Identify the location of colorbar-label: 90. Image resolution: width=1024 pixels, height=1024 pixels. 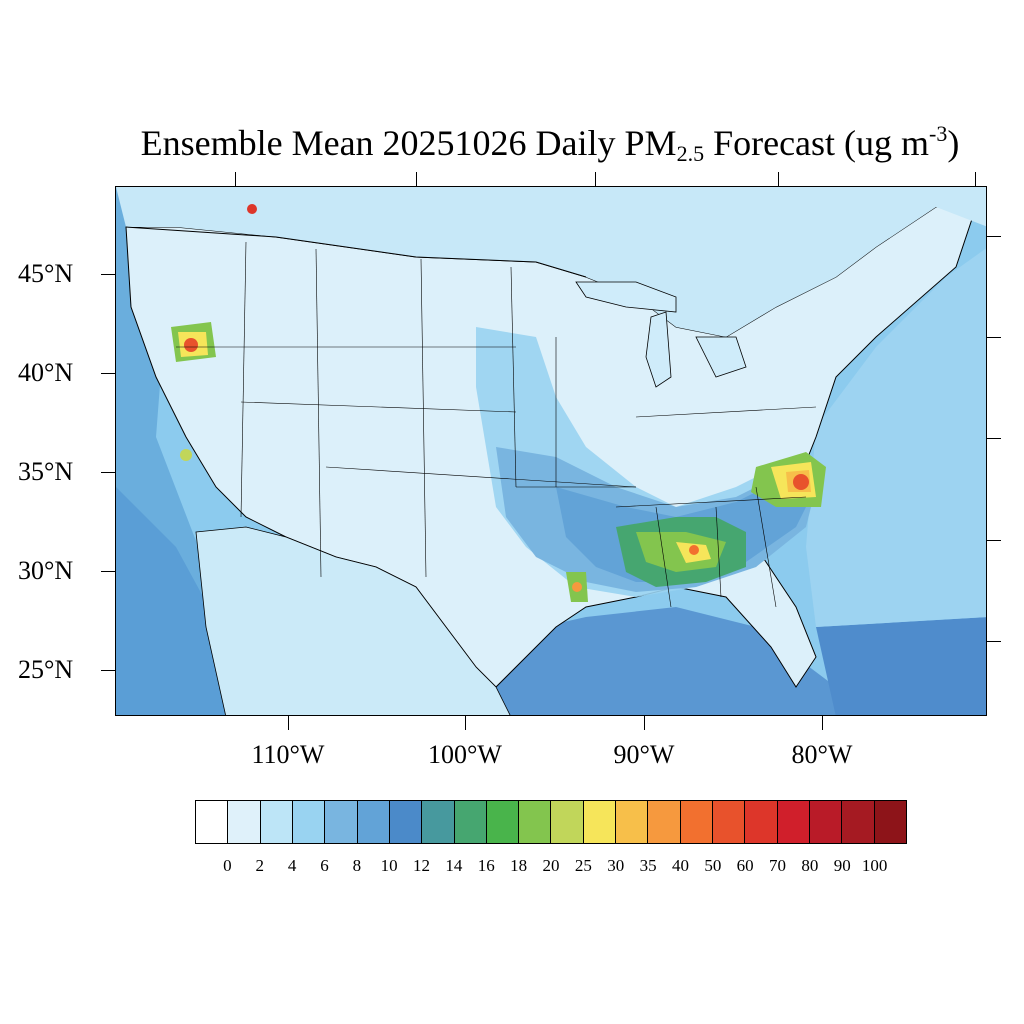
(842, 865).